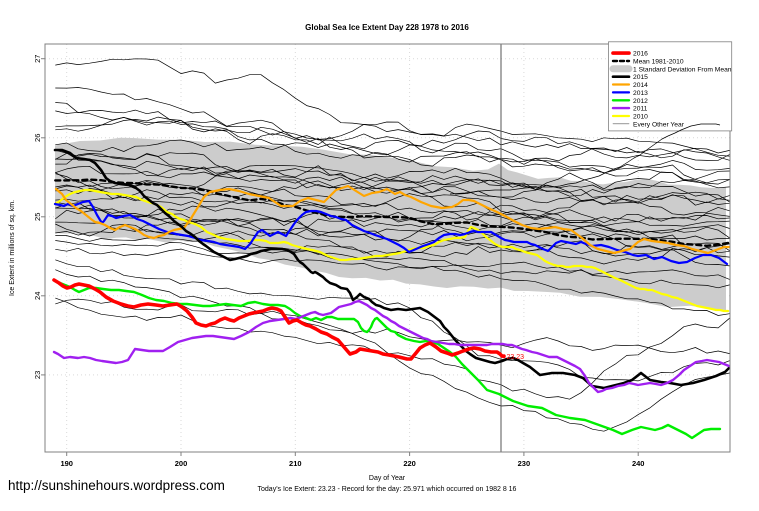 This screenshot has height=511, width=759. I want to click on svg-text:http://sunshinehours.wordpress: http://sunshinehours.wordpress.com, so click(116, 485).